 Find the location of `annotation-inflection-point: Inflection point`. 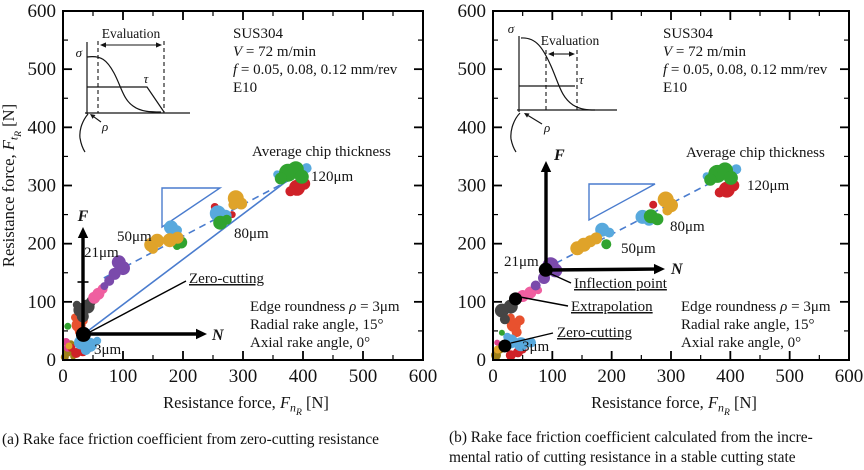

annotation-inflection-point: Inflection point is located at coordinates (621, 284).